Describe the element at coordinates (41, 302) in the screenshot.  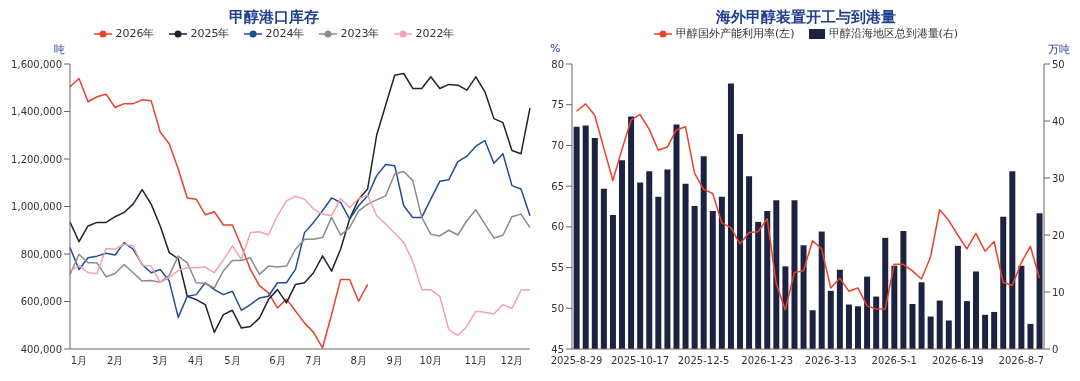
I see `y-tick-label: 600,000` at that location.